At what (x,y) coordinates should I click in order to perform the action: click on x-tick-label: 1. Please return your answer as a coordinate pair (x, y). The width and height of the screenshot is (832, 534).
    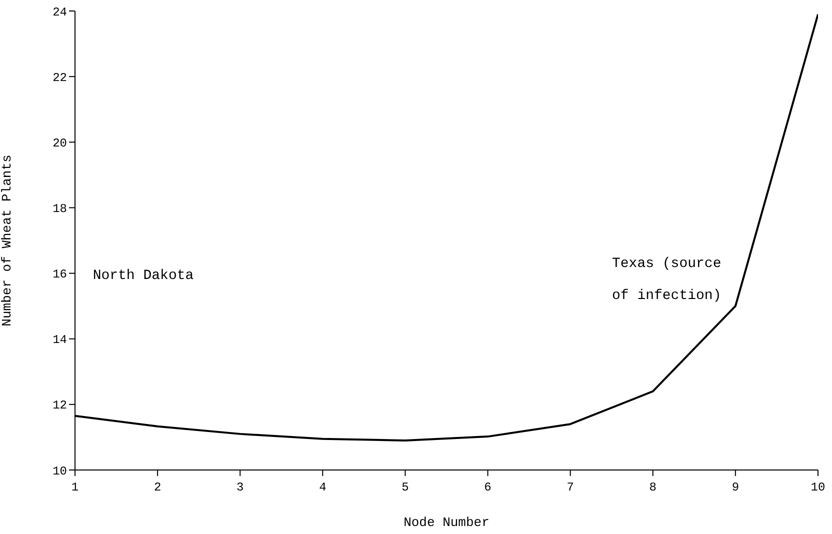
    Looking at the image, I should click on (75, 487).